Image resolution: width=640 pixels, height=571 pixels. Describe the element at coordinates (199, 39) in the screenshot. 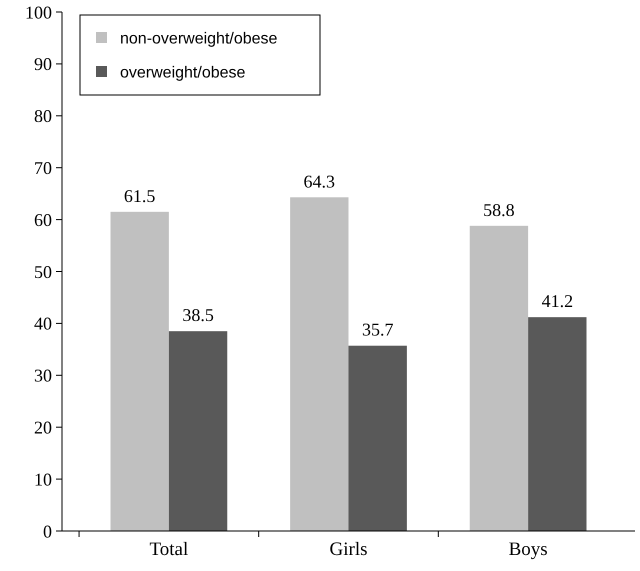

I see `legend-label: non-overweight/obese` at that location.